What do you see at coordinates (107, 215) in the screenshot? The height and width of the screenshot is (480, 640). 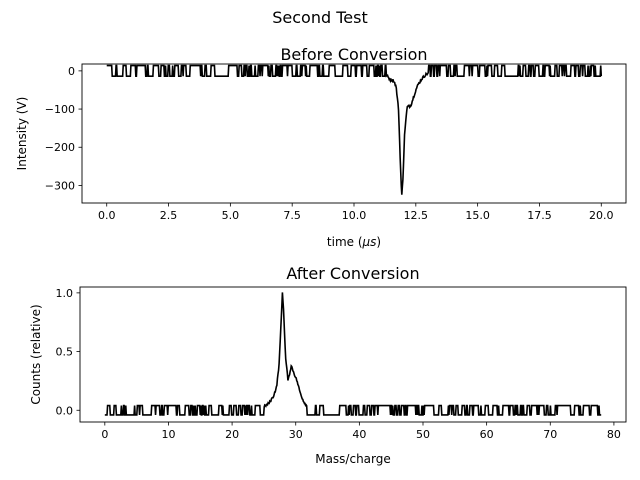 I see `x-tick-label: 0.0` at bounding box center [107, 215].